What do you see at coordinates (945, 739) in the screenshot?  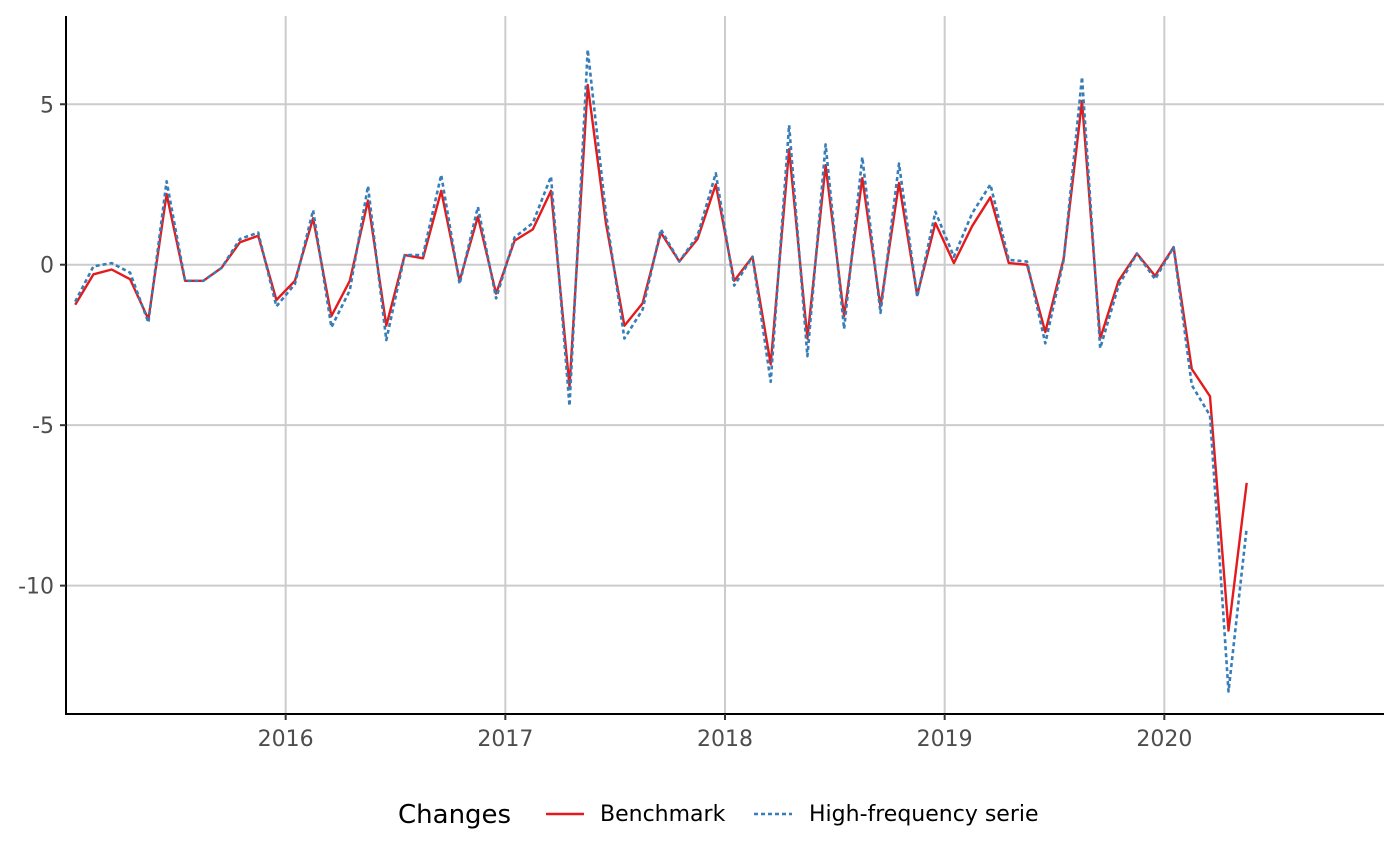 I see `x-tick-label-2019: 2019` at bounding box center [945, 739].